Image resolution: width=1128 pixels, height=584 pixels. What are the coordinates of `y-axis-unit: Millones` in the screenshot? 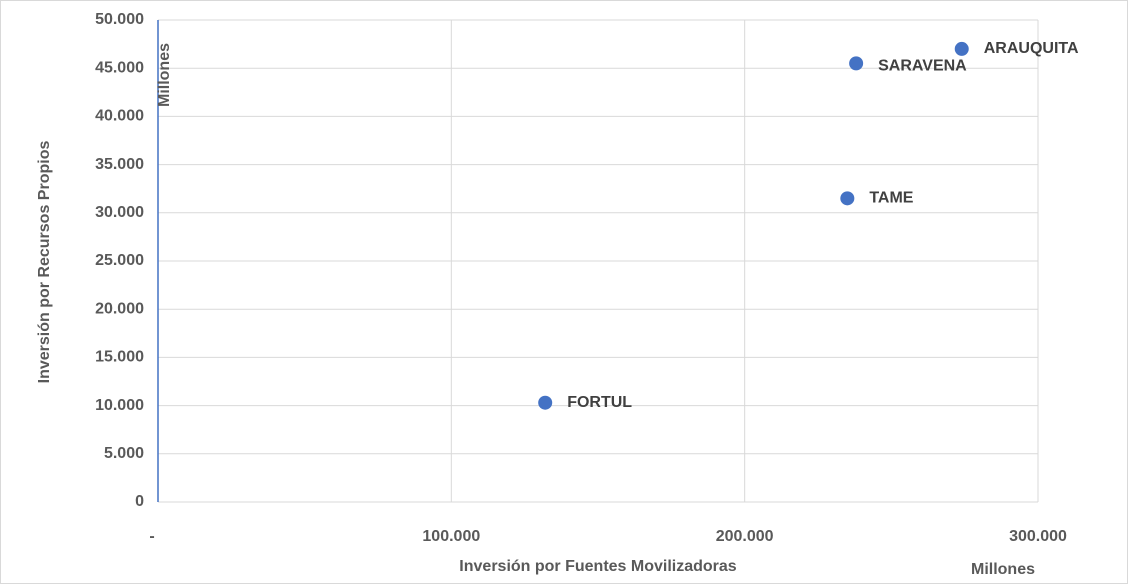 It's located at (164, 75).